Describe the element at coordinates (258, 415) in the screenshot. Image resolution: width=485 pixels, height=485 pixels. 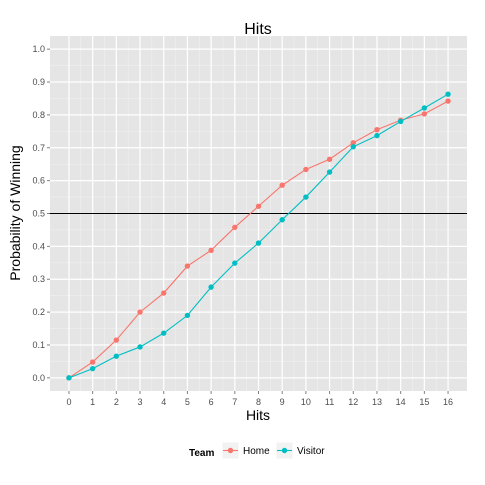
I see `x-axis-title: Hits` at that location.